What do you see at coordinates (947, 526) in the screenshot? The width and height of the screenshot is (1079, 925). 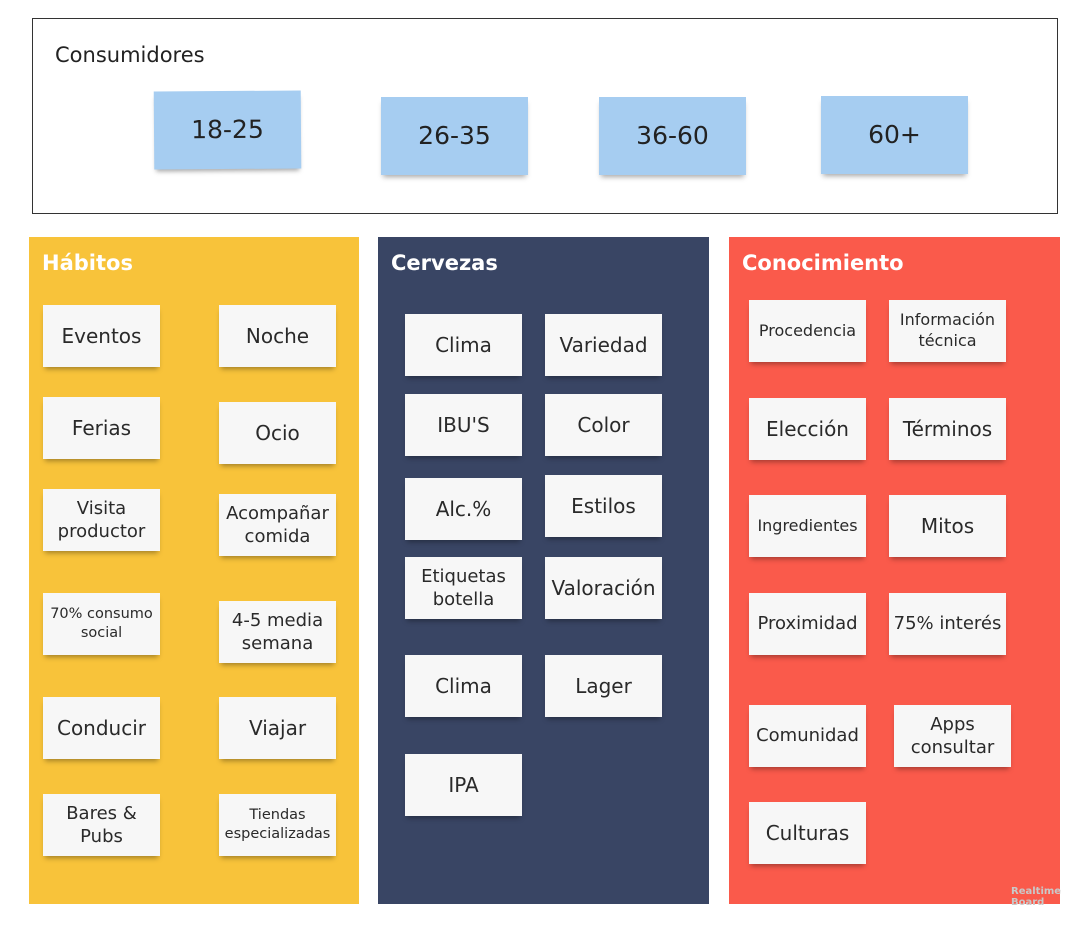 I see `note-mitos: Mitos` at bounding box center [947, 526].